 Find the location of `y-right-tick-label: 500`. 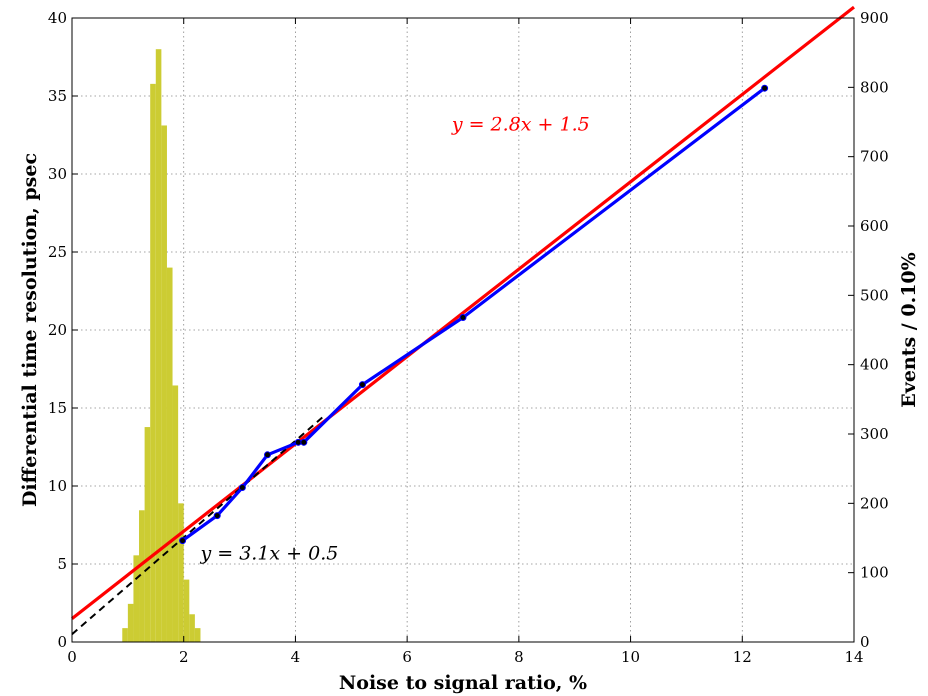

y-right-tick-label: 500 is located at coordinates (874, 295).